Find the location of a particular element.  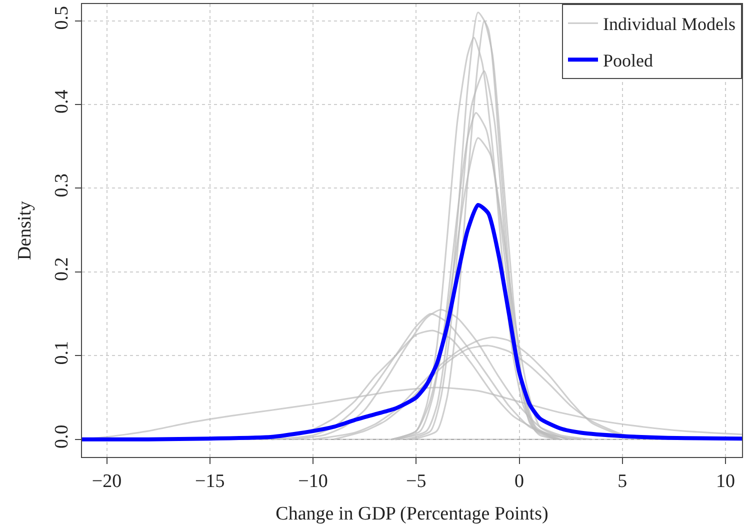

y-tick-label: 0.0 is located at coordinates (61, 436).